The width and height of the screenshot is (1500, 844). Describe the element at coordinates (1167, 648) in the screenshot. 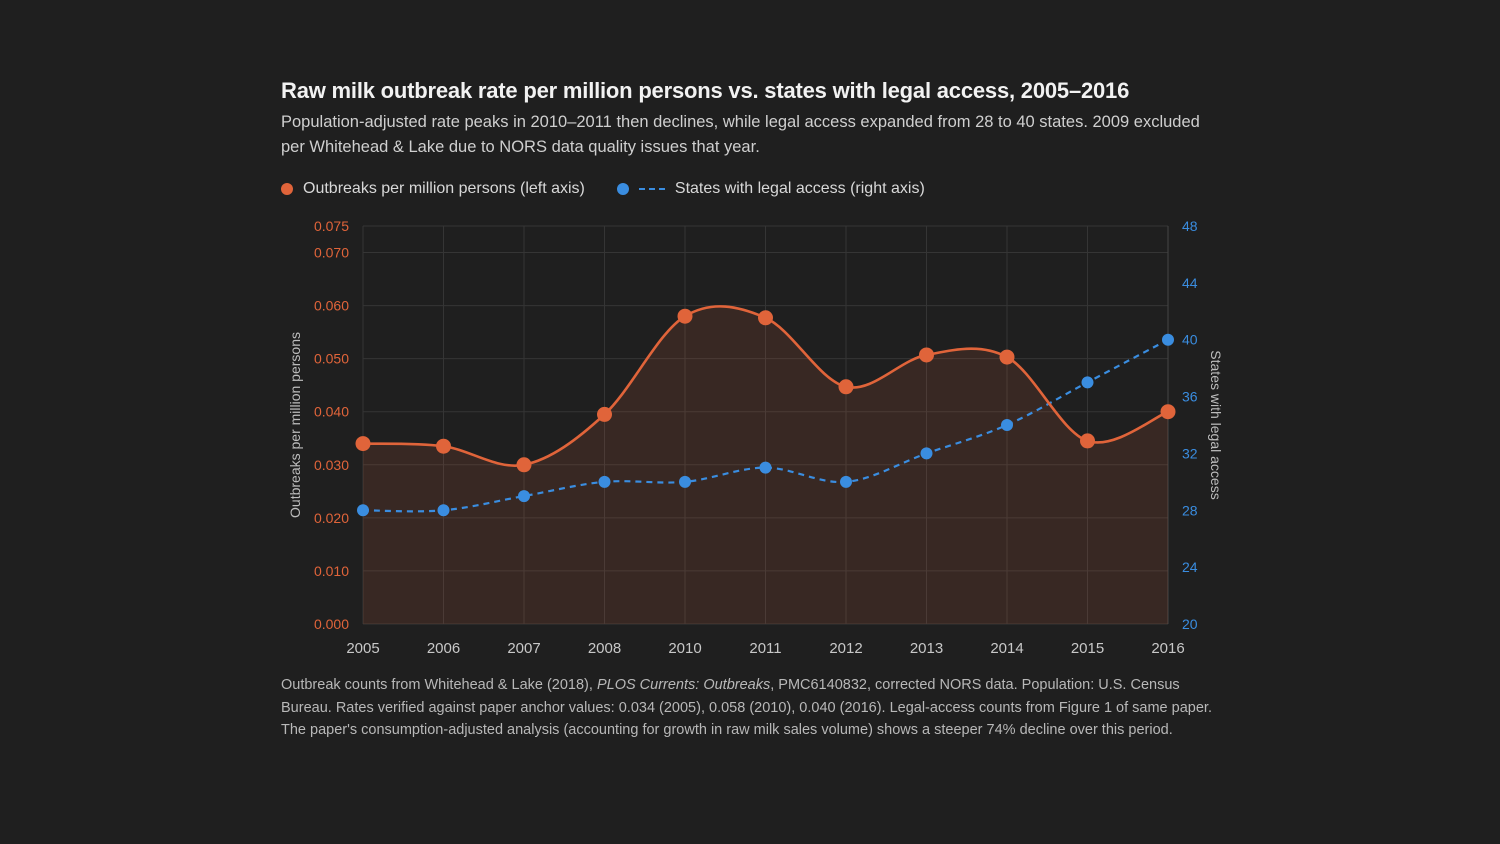

I see `x-tick-label: 2016` at that location.